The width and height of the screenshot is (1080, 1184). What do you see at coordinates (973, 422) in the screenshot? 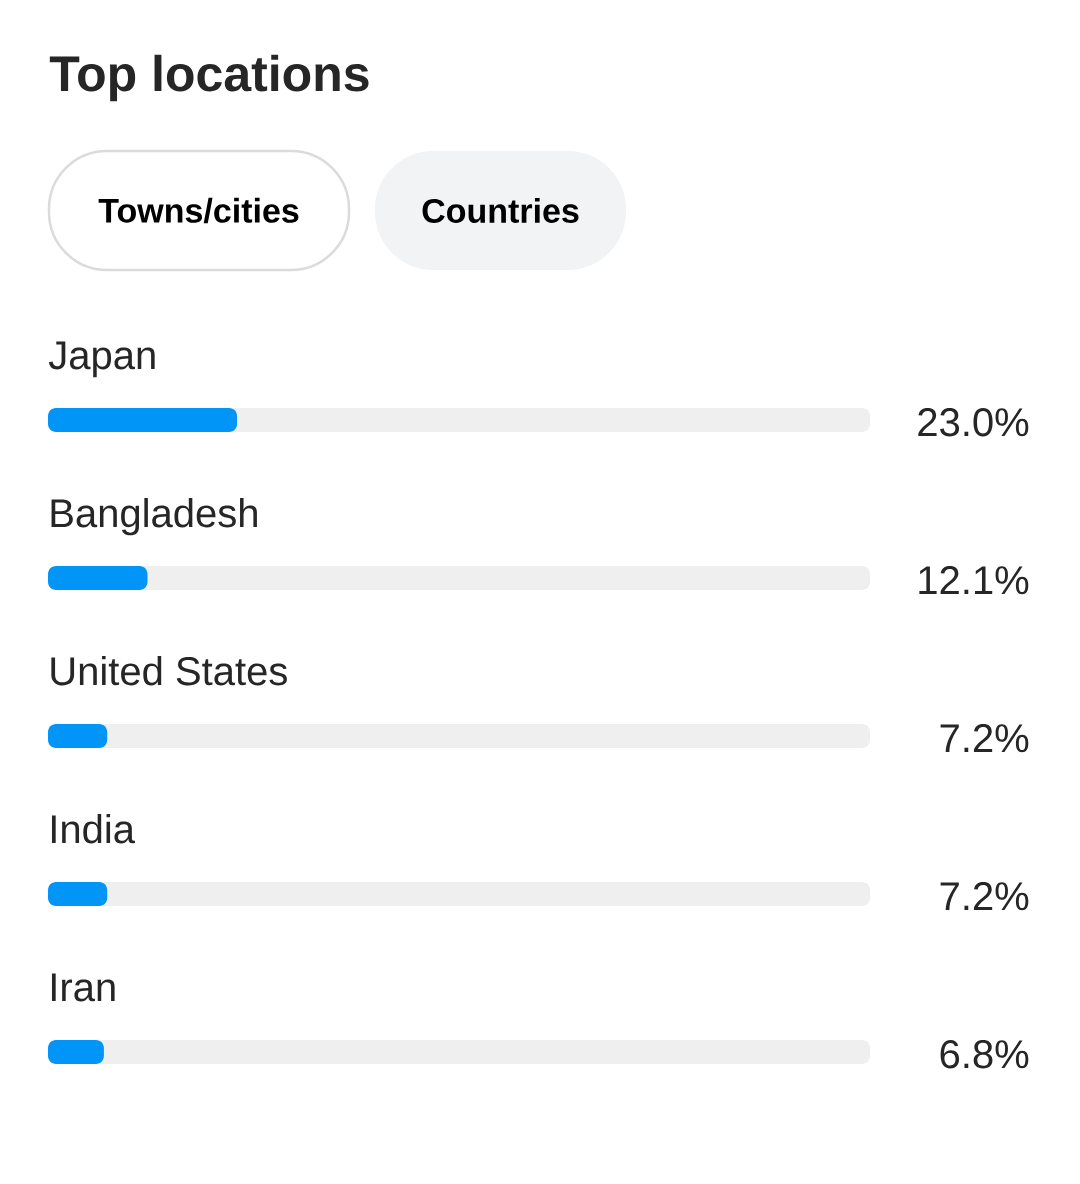
I see `data-label: 23.0%` at bounding box center [973, 422].